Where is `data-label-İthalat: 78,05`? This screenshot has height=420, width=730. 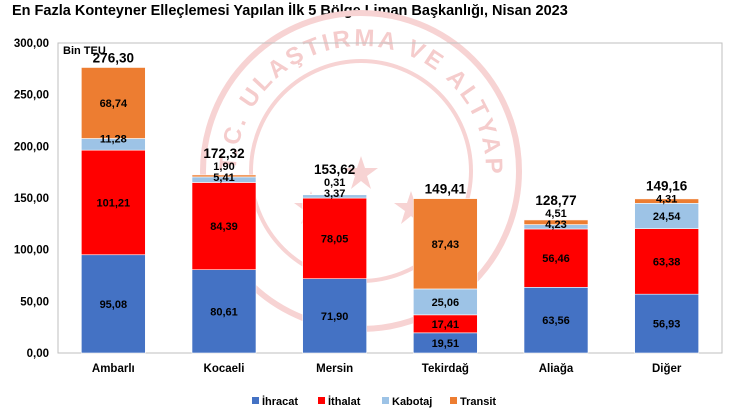 data-label-İthalat: 78,05 is located at coordinates (335, 239).